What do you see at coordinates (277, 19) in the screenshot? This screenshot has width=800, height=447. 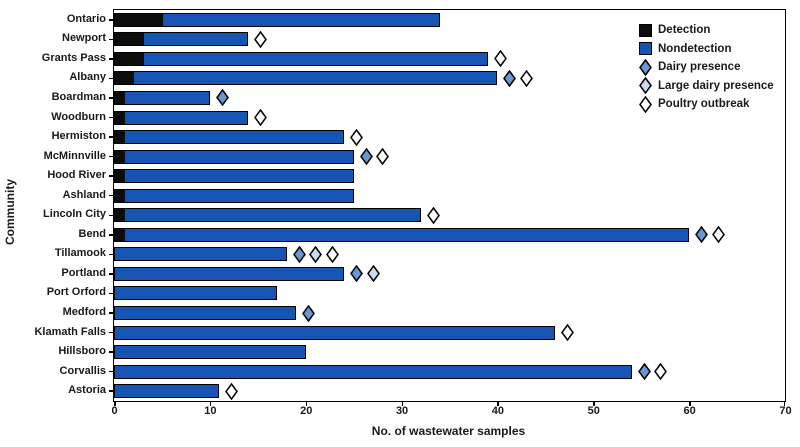 I see `bar-ontario` at bounding box center [277, 19].